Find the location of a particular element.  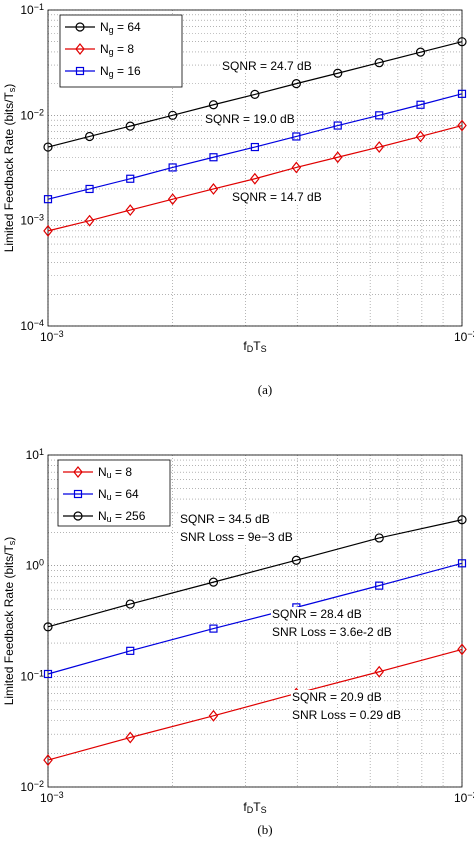

annotation: SQNR = 19.0 dB is located at coordinates (250, 119).